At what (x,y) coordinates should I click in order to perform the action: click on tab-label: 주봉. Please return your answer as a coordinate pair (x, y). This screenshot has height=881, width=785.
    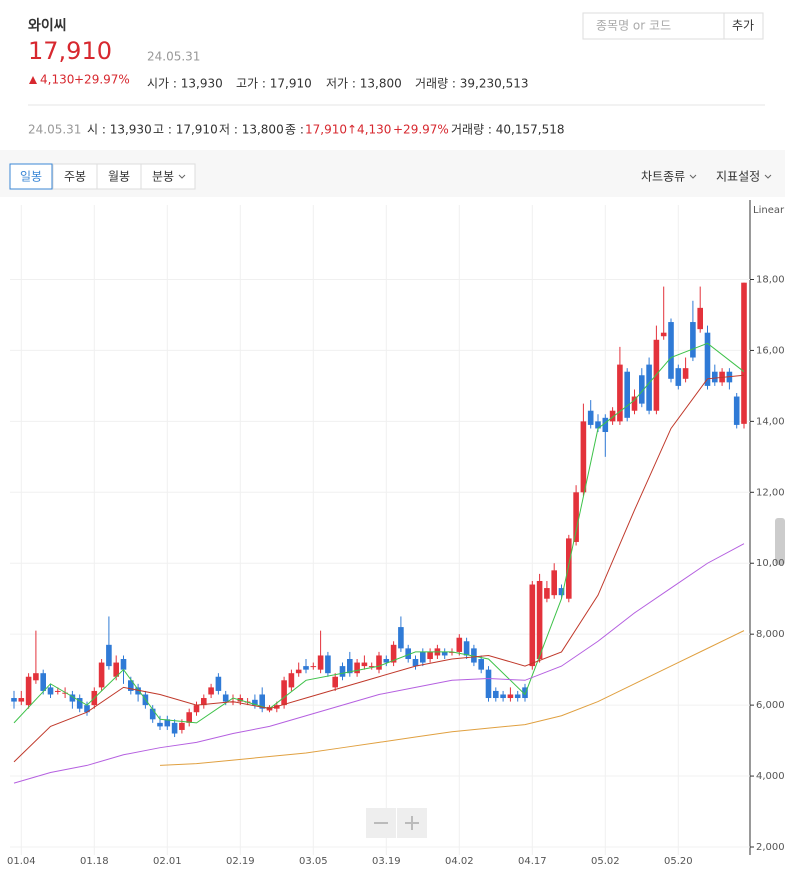
    Looking at the image, I should click on (75, 177).